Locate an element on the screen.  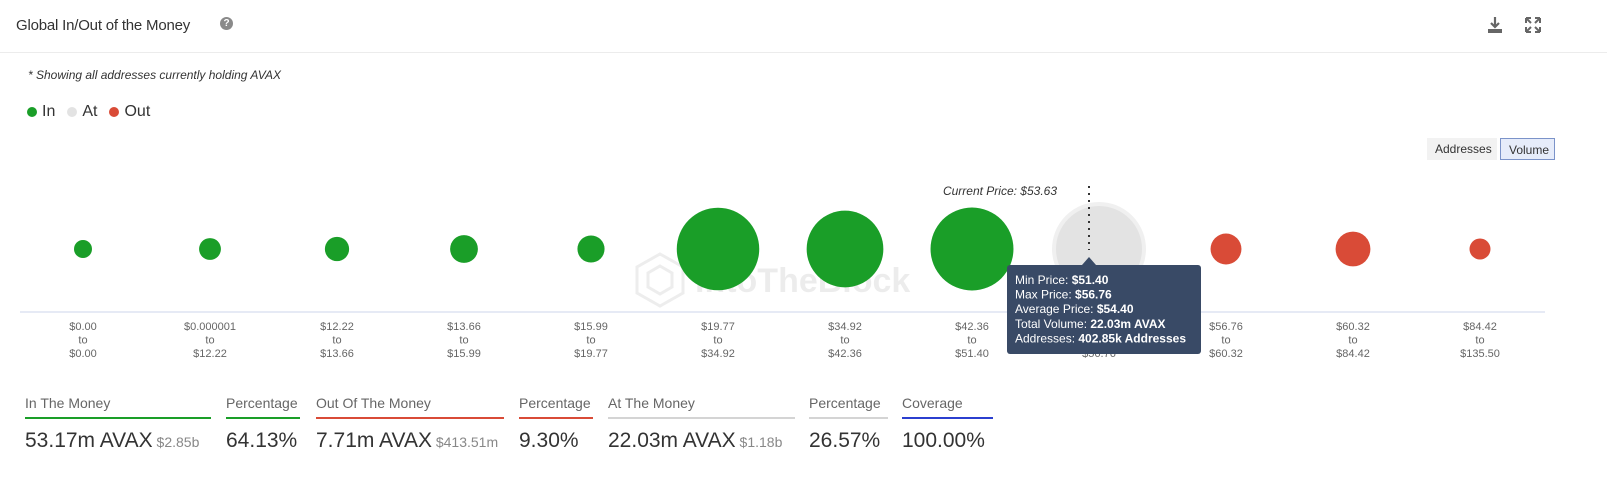
panel-title: Global In/Out of the Money is located at coordinates (103, 25).